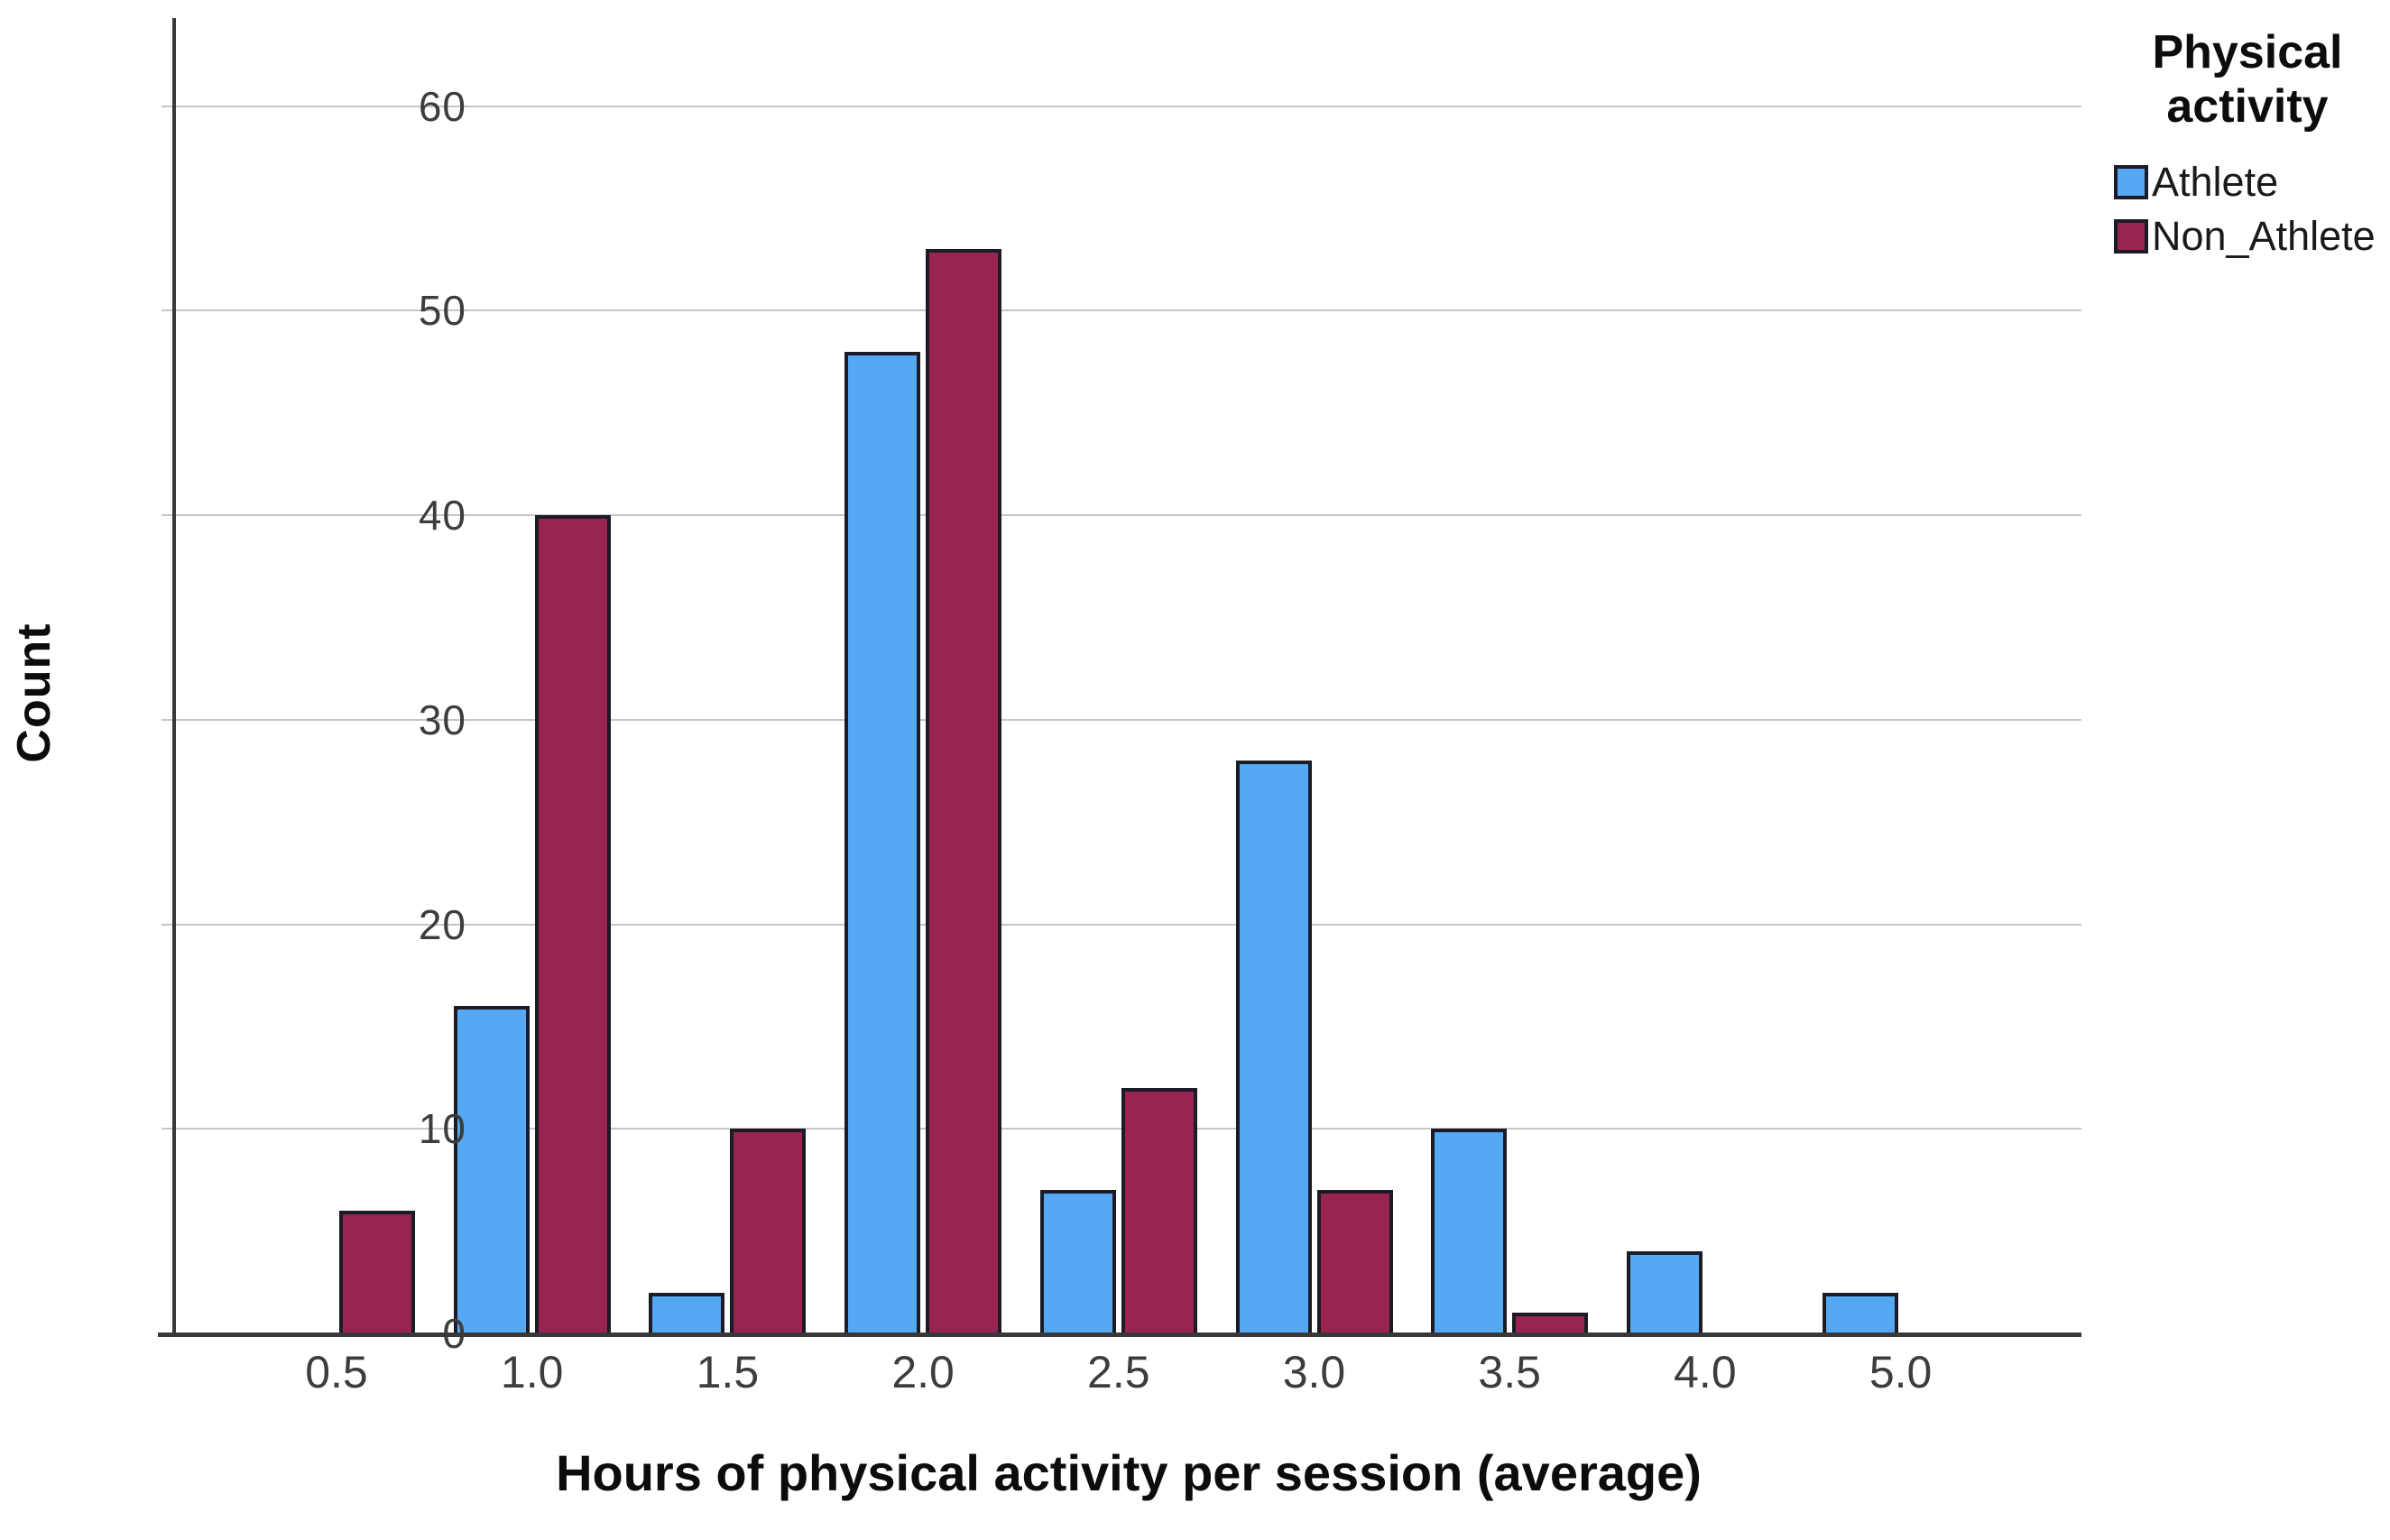 The height and width of the screenshot is (1540, 2390). Describe the element at coordinates (882, 842) in the screenshot. I see `bar-athlete-2.0` at that location.